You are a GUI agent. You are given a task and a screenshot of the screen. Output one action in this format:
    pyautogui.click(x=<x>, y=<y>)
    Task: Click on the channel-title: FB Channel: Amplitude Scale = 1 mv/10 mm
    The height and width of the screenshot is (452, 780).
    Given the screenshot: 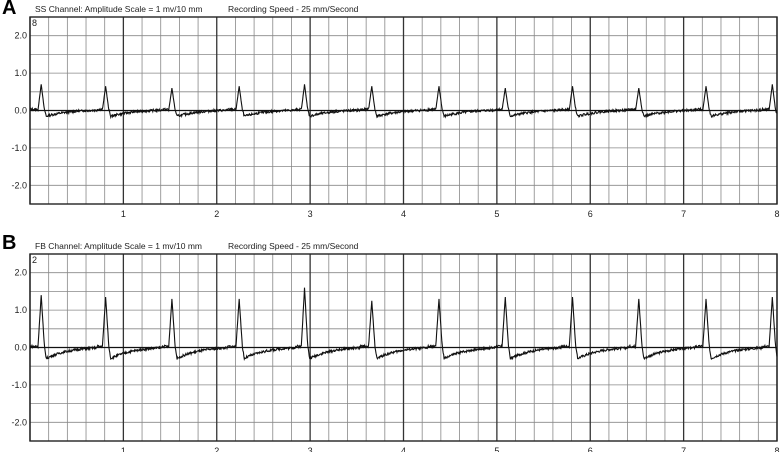 What is the action you would take?
    pyautogui.click(x=118, y=246)
    